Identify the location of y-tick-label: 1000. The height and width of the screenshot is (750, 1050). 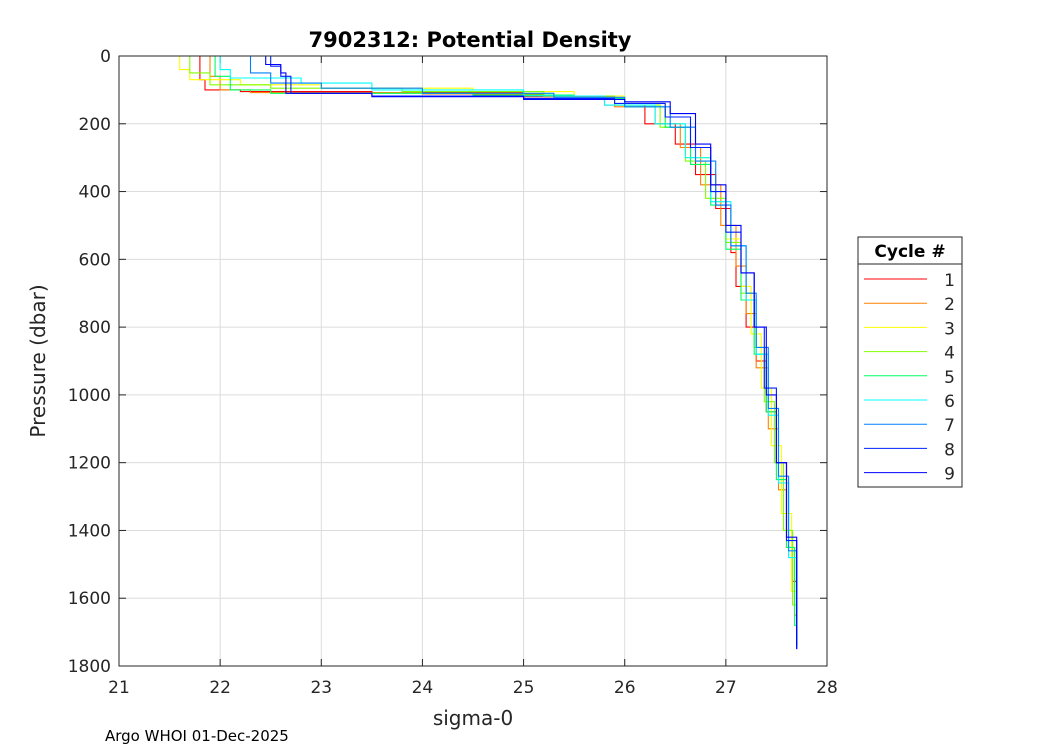
(89, 396).